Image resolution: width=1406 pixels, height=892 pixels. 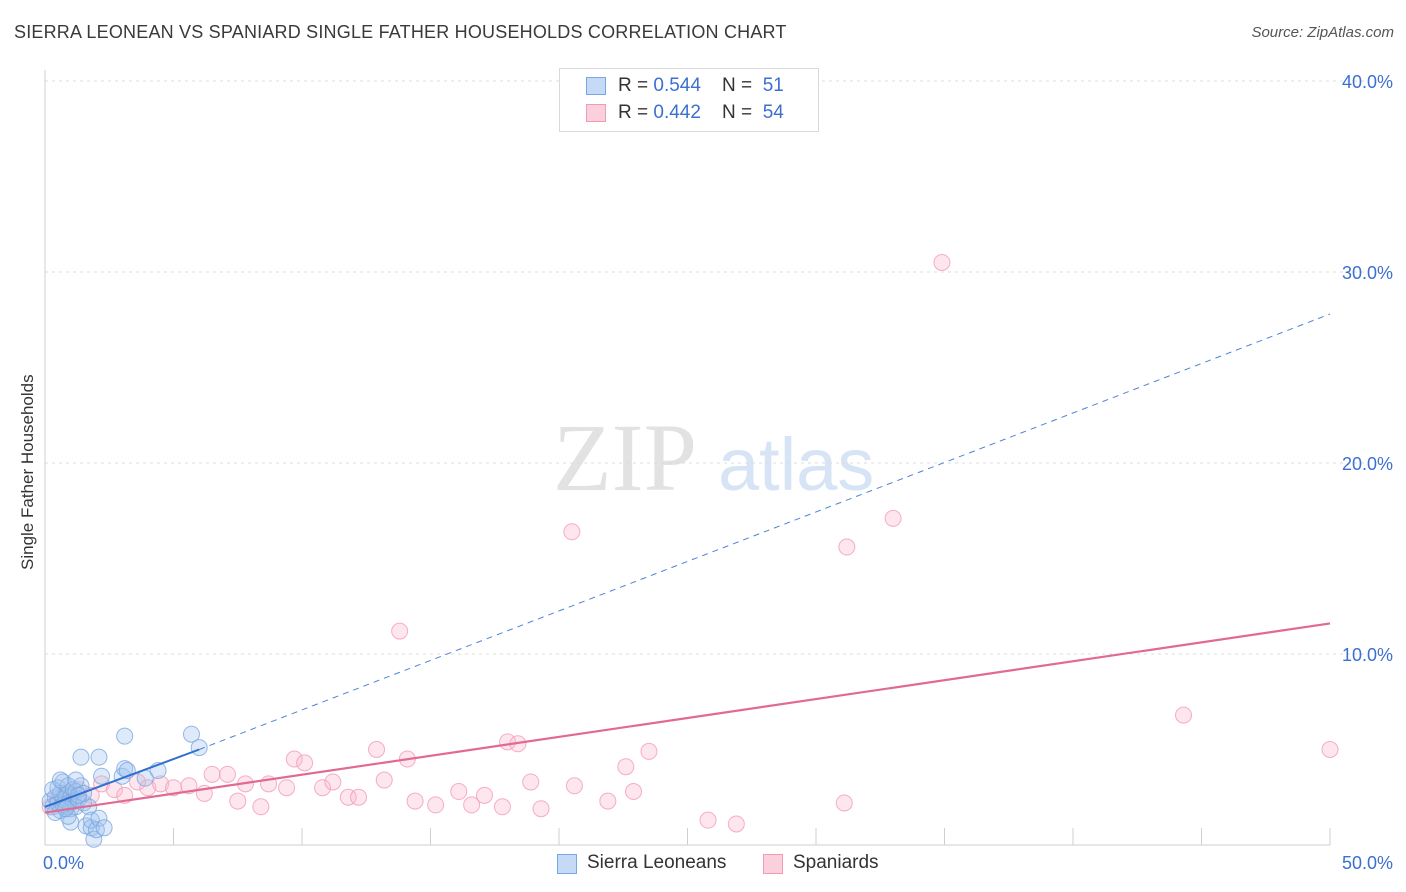 I want to click on x-tick-label: 50.0%, so click(x=1367, y=863).